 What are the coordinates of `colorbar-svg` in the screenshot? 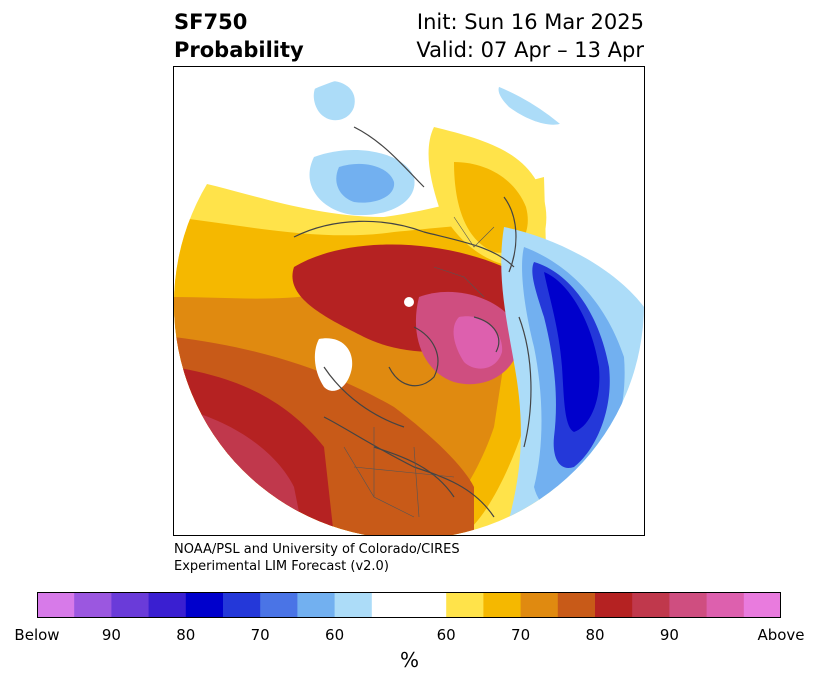 It's located at (409, 605).